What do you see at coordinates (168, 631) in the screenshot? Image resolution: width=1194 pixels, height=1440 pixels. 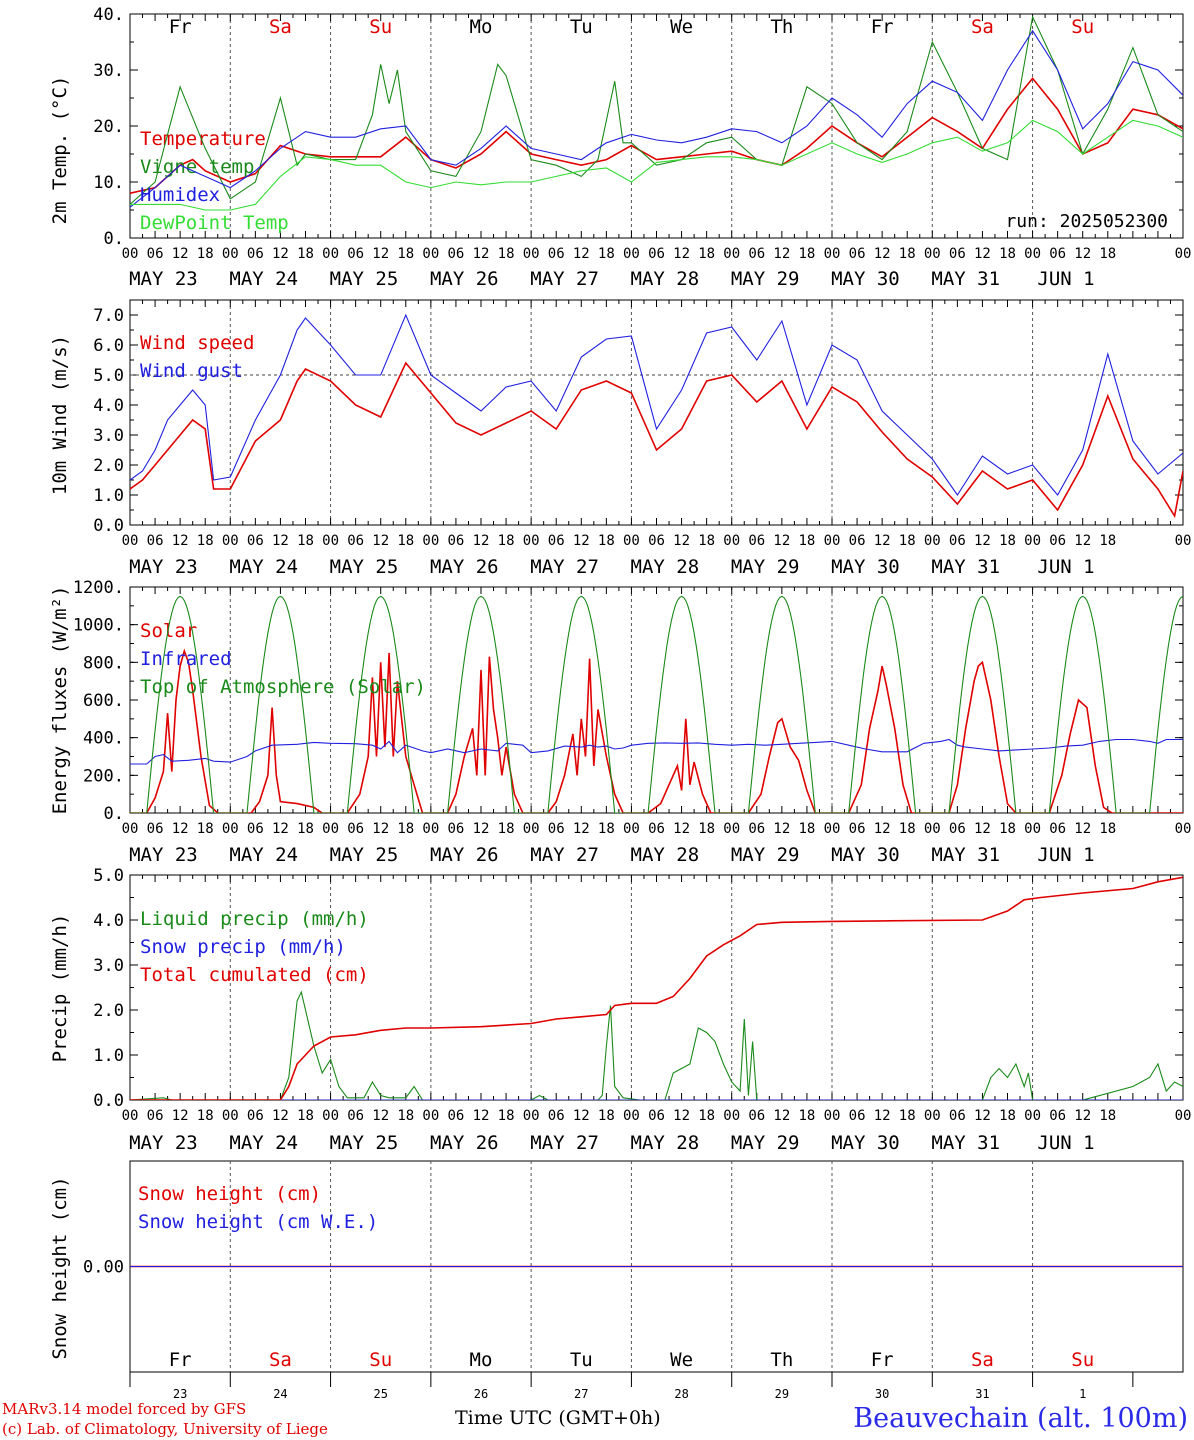 I see `legend-entry: Solar` at bounding box center [168, 631].